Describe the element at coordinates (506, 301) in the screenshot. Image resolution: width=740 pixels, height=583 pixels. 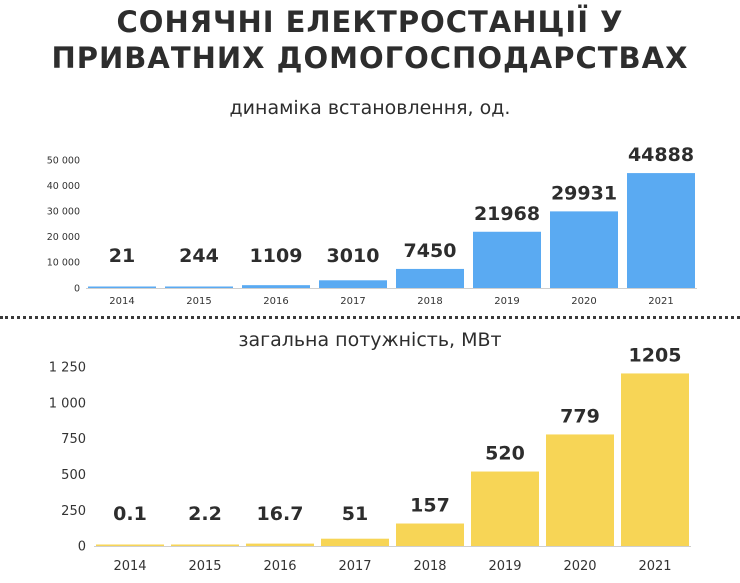
I see `installations-x-tick-label: 2019` at that location.